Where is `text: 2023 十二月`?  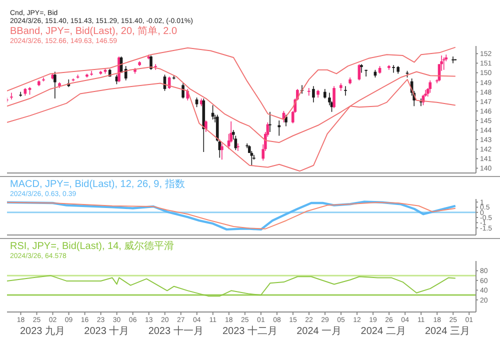
text: 2023 十二月 is located at coordinates (250, 332).